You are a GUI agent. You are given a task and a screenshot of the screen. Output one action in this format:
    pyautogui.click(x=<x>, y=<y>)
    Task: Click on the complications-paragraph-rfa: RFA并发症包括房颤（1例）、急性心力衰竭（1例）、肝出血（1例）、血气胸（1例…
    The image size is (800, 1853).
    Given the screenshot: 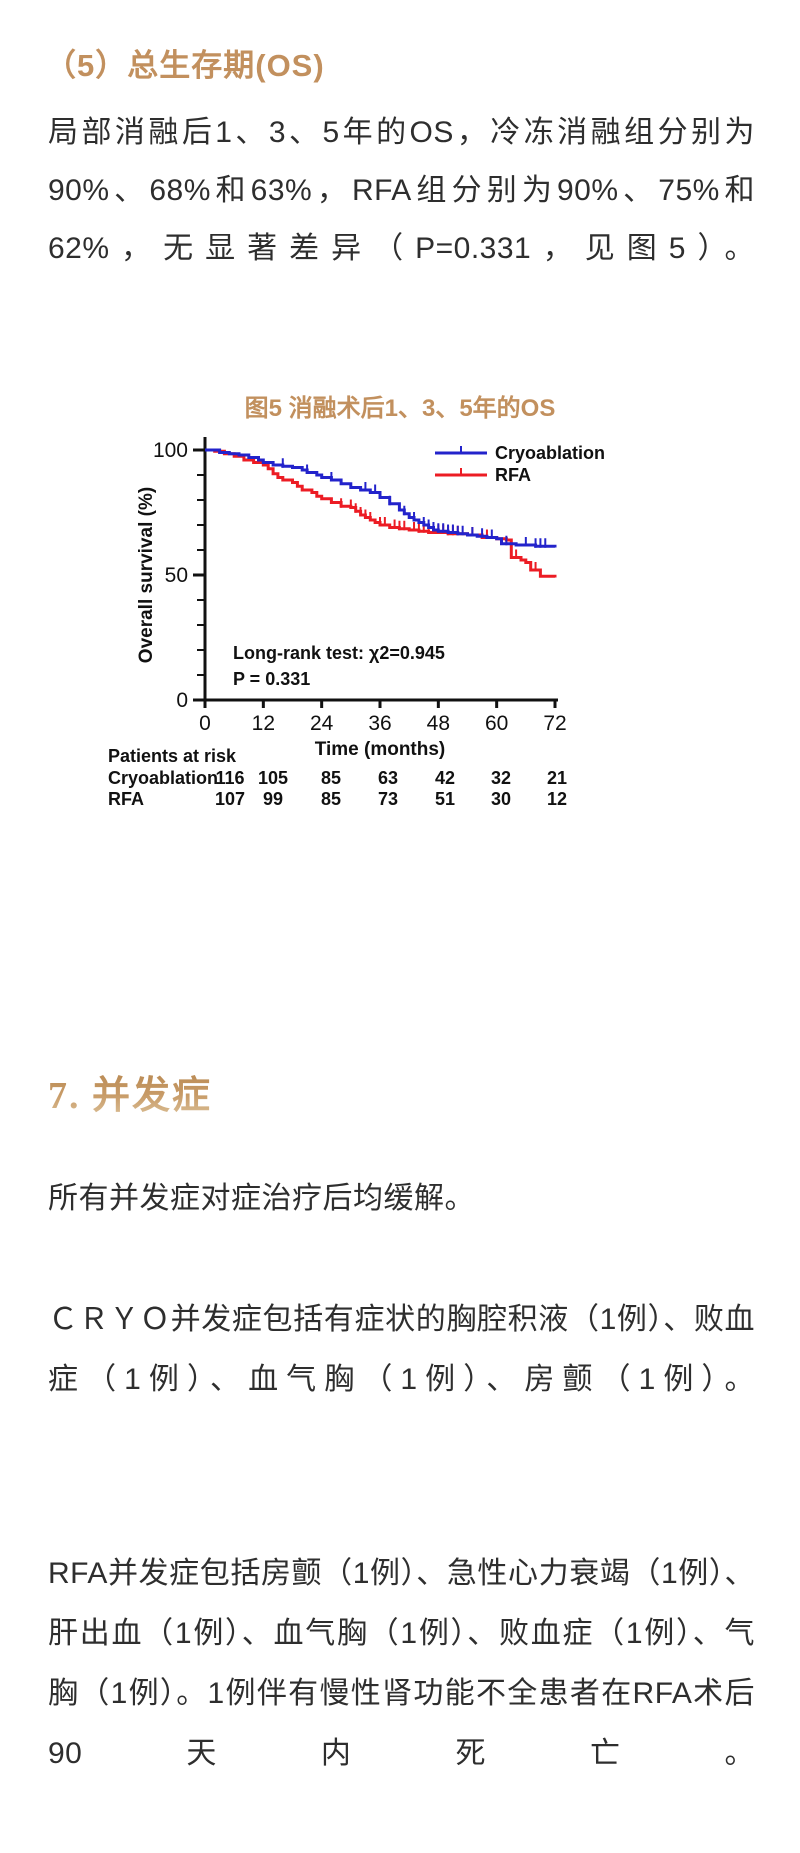 What is the action you would take?
    pyautogui.click(x=401, y=1663)
    